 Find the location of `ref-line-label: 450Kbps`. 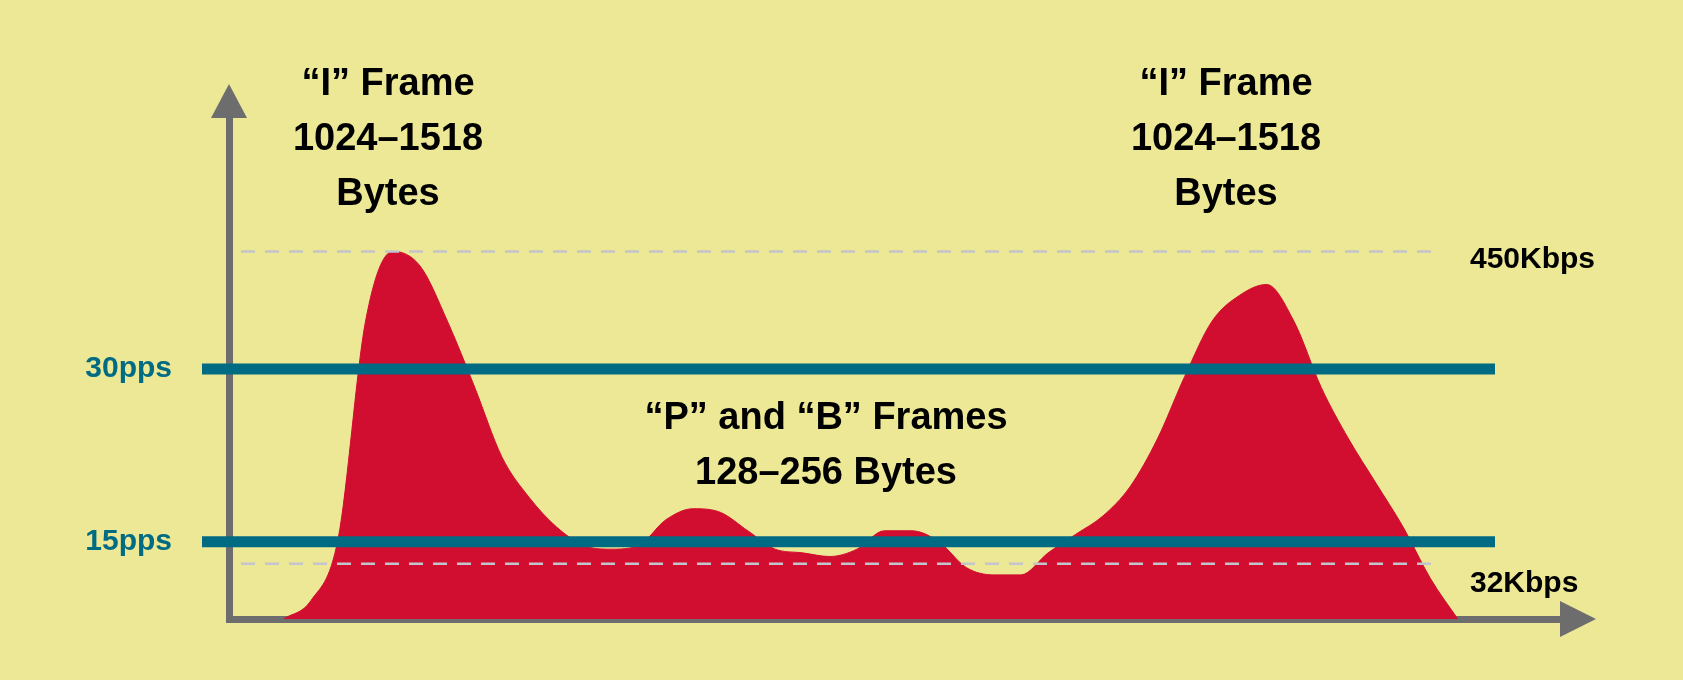

ref-line-label: 450Kbps is located at coordinates (1533, 257).